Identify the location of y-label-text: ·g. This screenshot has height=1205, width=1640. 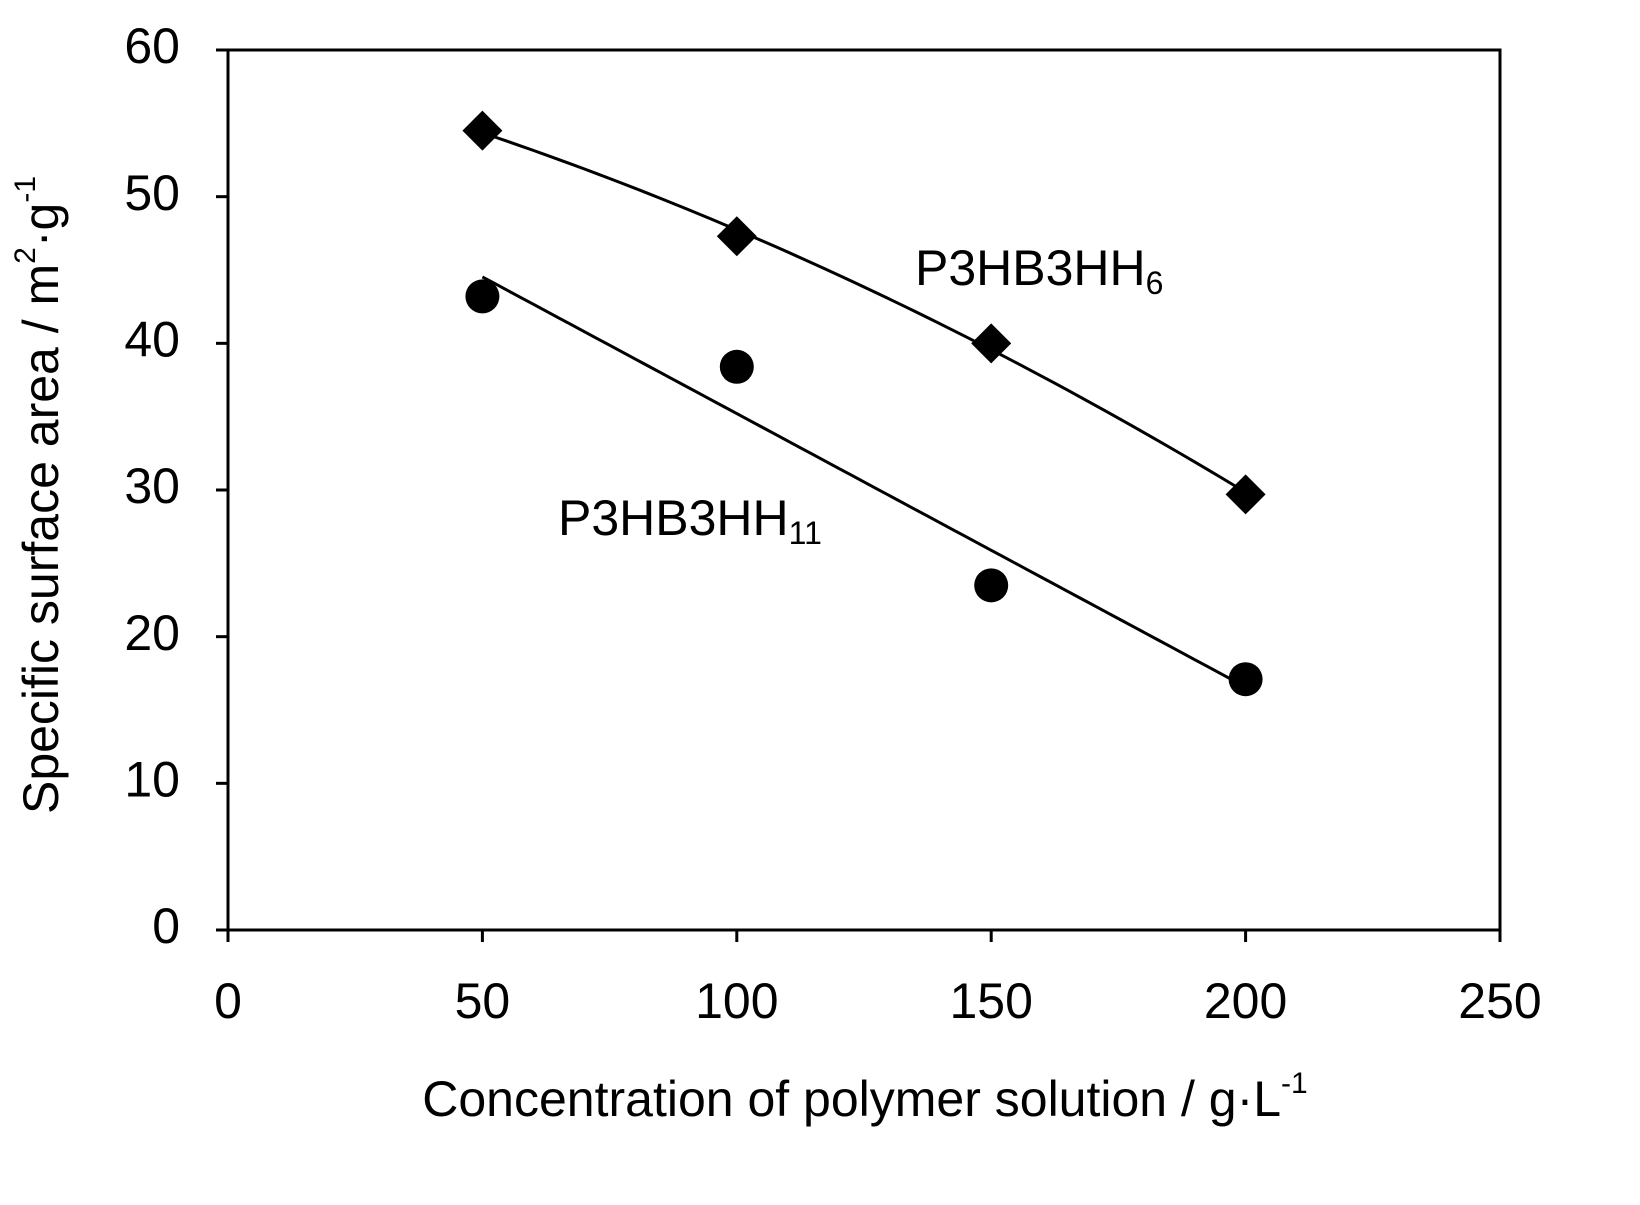
(41, 225).